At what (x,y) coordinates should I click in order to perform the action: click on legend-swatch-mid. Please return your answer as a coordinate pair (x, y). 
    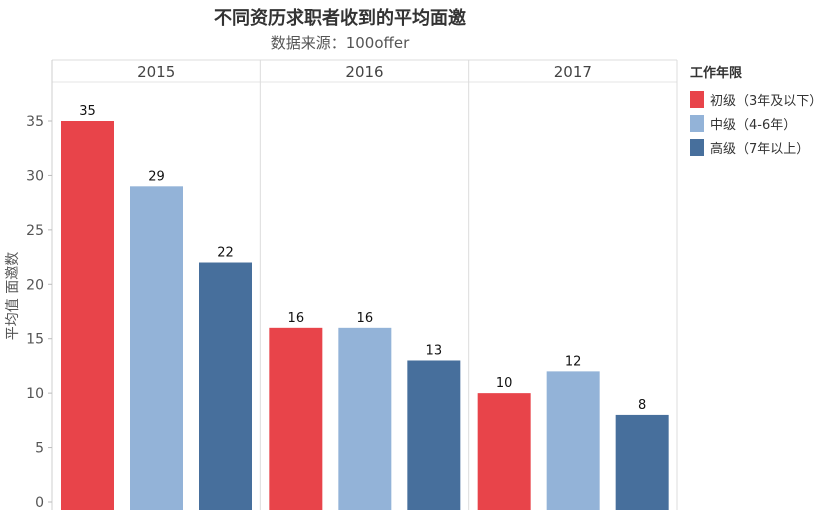
    Looking at the image, I should click on (697, 123).